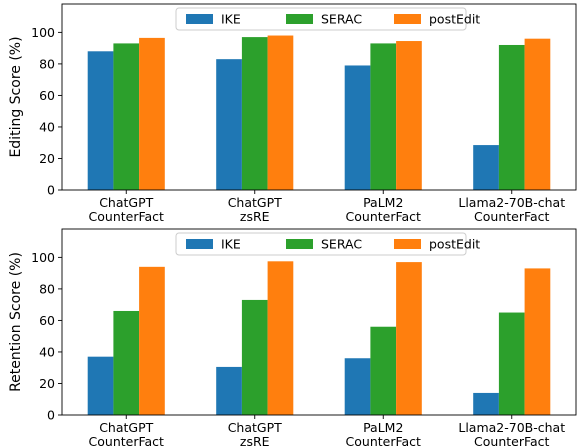 This screenshot has height=448, width=582. What do you see at coordinates (16, 322) in the screenshot?
I see `y-axis-label: Retention Score (%)` at bounding box center [16, 322].